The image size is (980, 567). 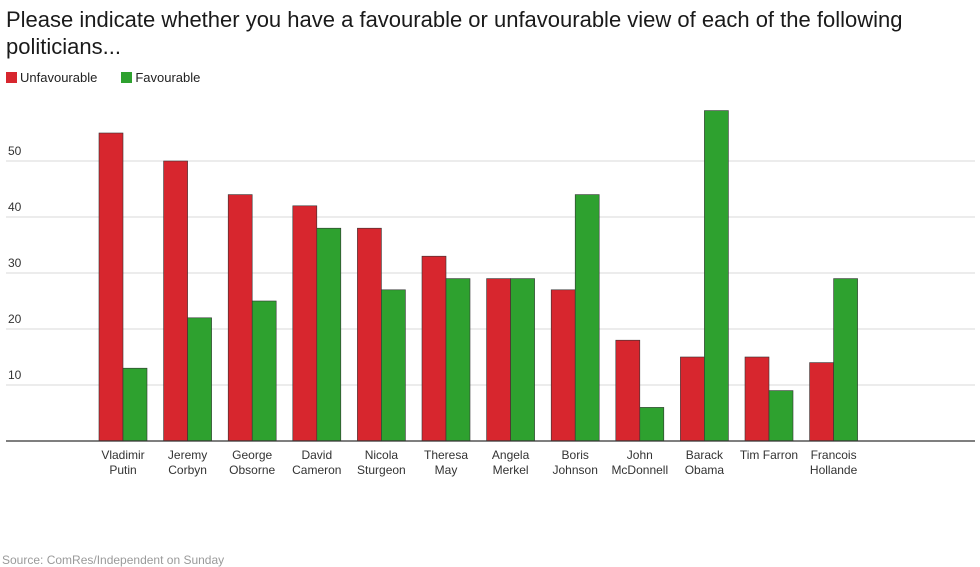 What do you see at coordinates (575, 462) in the screenshot?
I see `x-tick-label: Boris Johnson` at bounding box center [575, 462].